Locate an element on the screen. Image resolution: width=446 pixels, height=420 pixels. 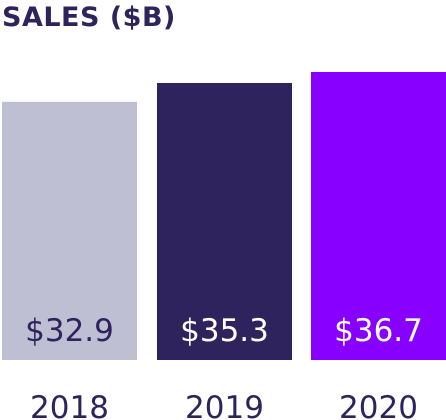
category-label-2020: 2020 is located at coordinates (378, 405).